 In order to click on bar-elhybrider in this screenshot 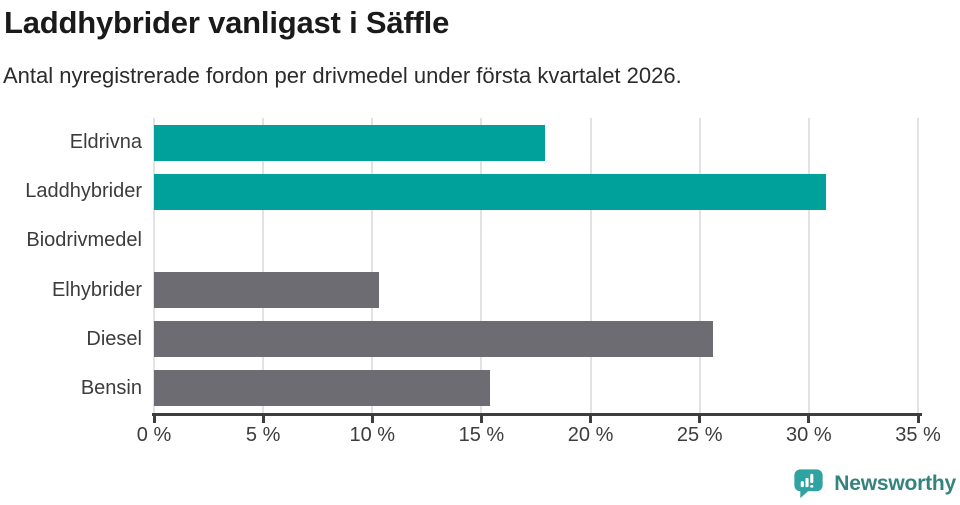, I will do `click(266, 290)`.